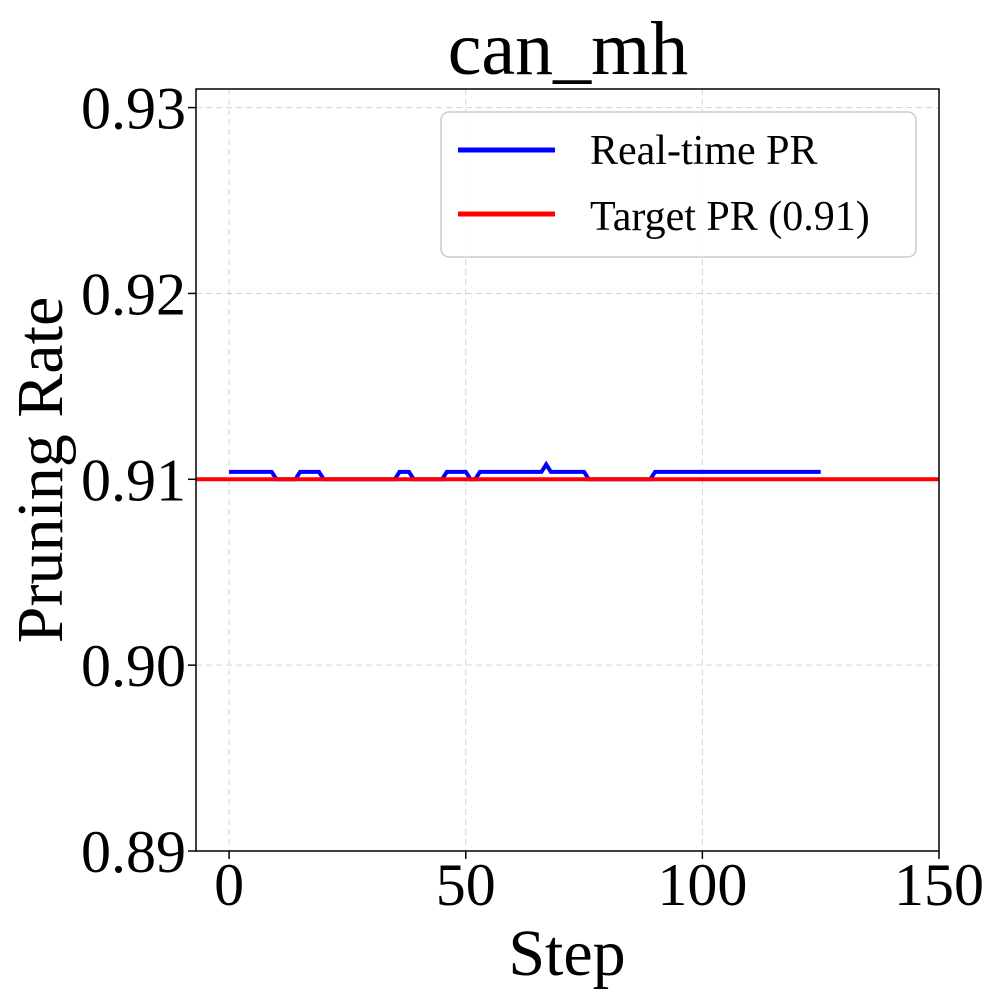  I want to click on series-layer, so click(567, 471).